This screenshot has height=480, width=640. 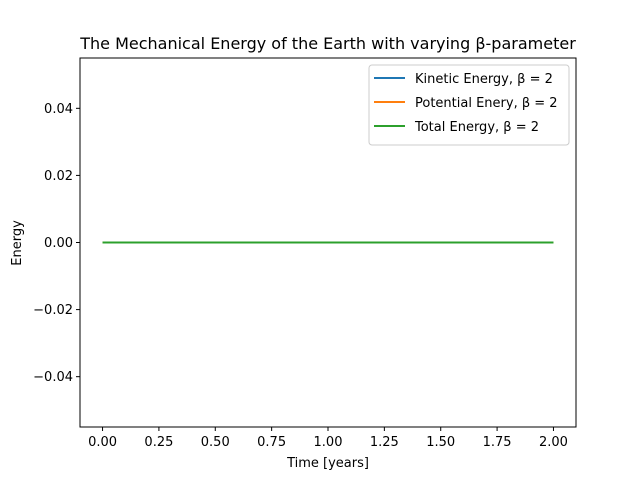 I want to click on y-tick-label: 0.00, so click(x=58, y=243).